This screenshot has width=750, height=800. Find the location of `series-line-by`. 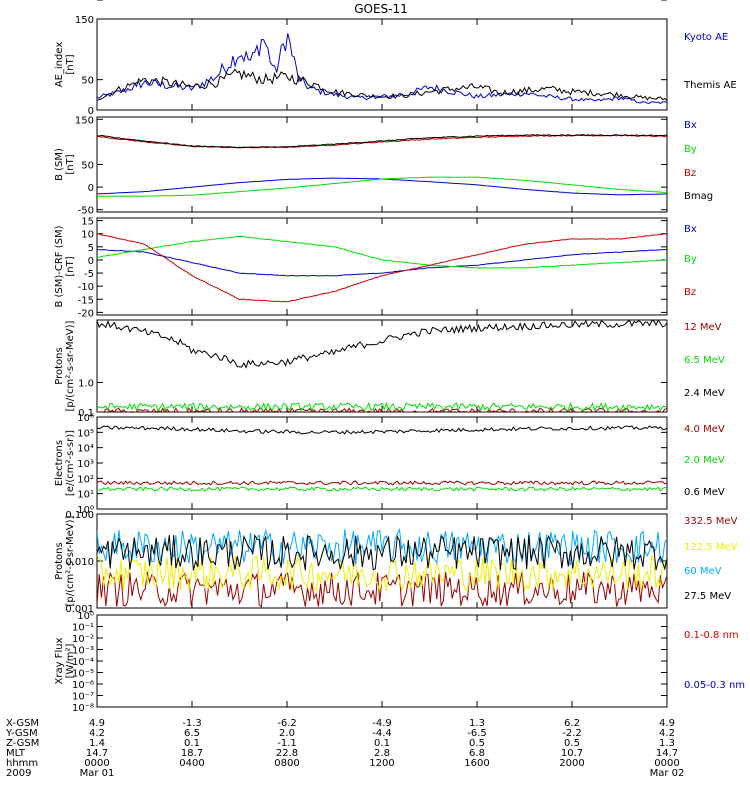

series-line-by is located at coordinates (382, 252).